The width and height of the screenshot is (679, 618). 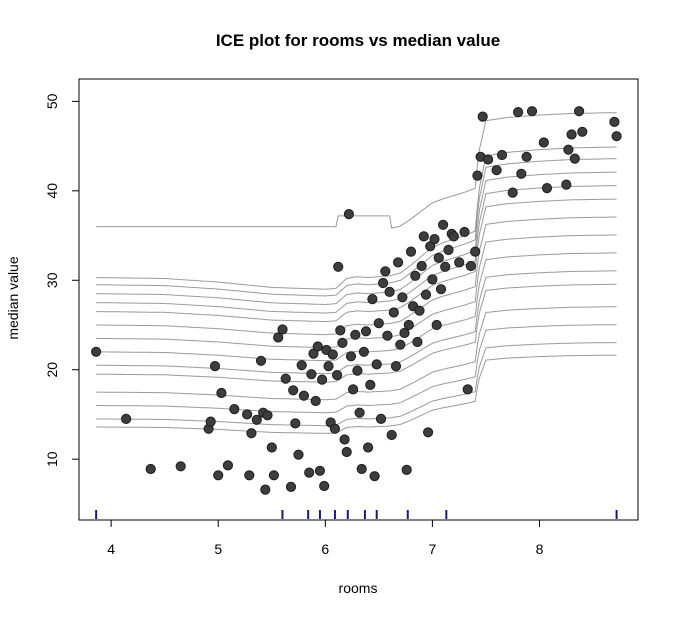 What do you see at coordinates (52, 191) in the screenshot?
I see `y-tick-label: 40` at bounding box center [52, 191].